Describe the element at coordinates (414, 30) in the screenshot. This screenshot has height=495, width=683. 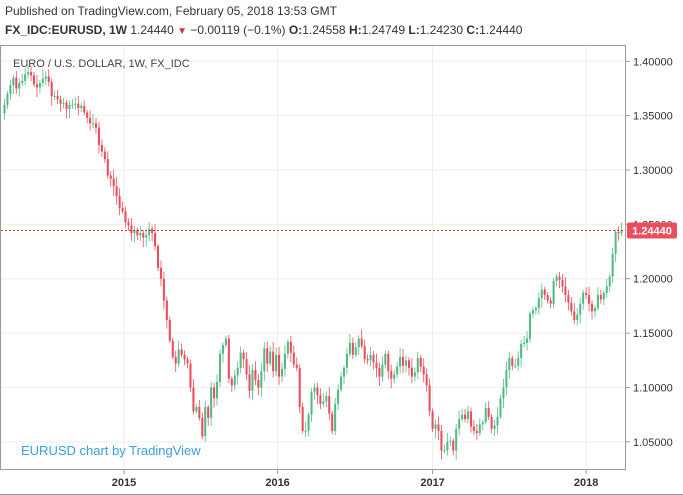
I see `low-label: L:` at that location.